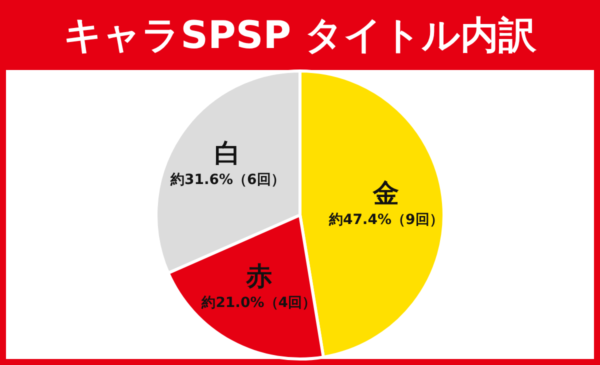 Image resolution: width=600 pixels, height=365 pixels. What do you see at coordinates (258, 302) in the screenshot?
I see `data-label: 約21.0%（4回）` at bounding box center [258, 302].